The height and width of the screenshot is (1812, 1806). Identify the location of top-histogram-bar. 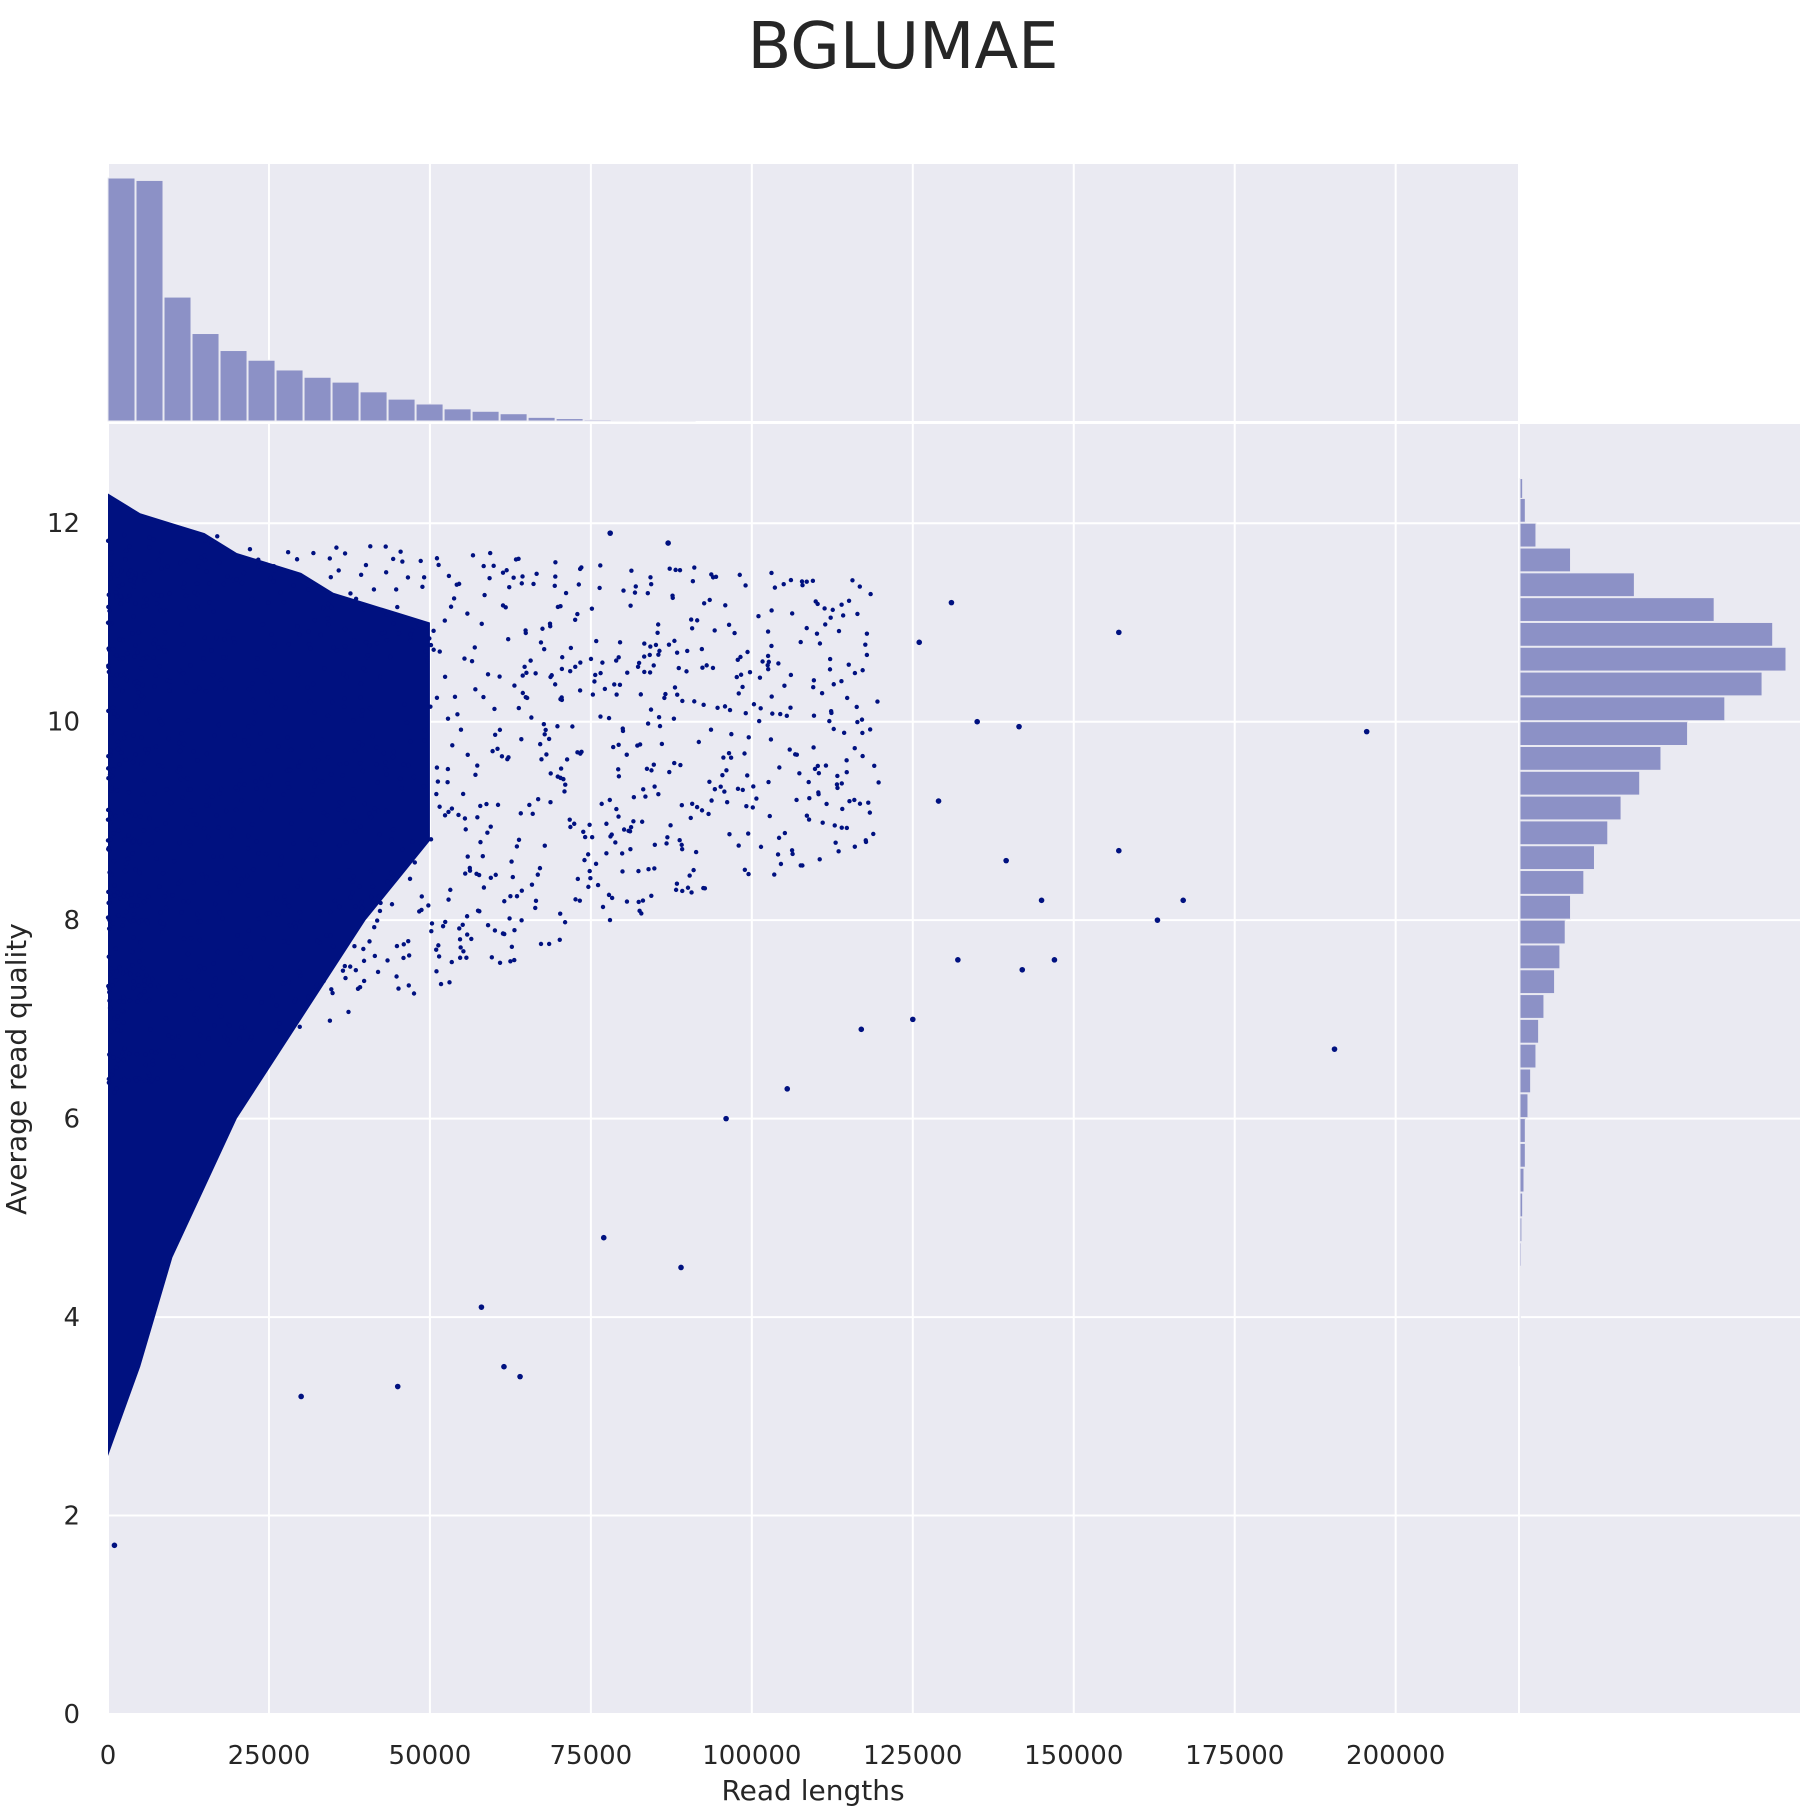
(429, 412).